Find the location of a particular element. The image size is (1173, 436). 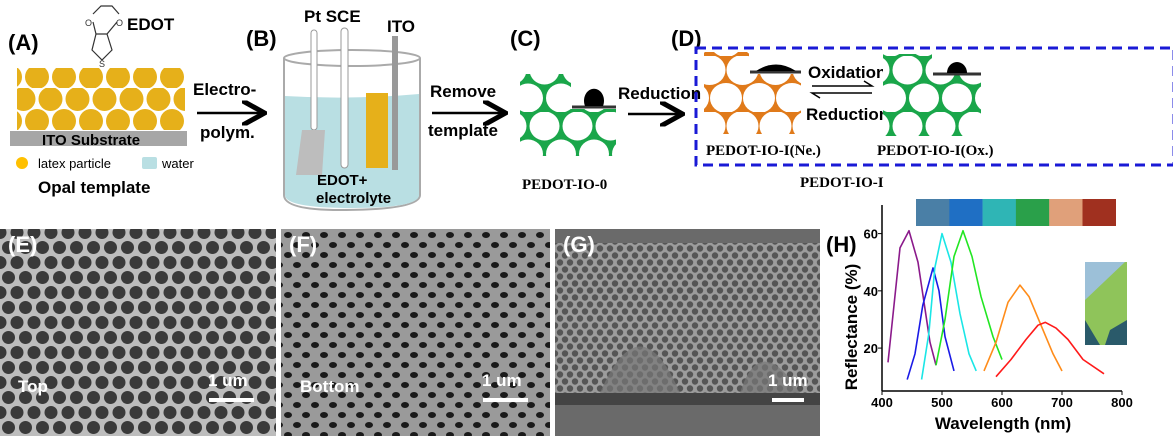

x-tick-label: 700 is located at coordinates (1062, 402).